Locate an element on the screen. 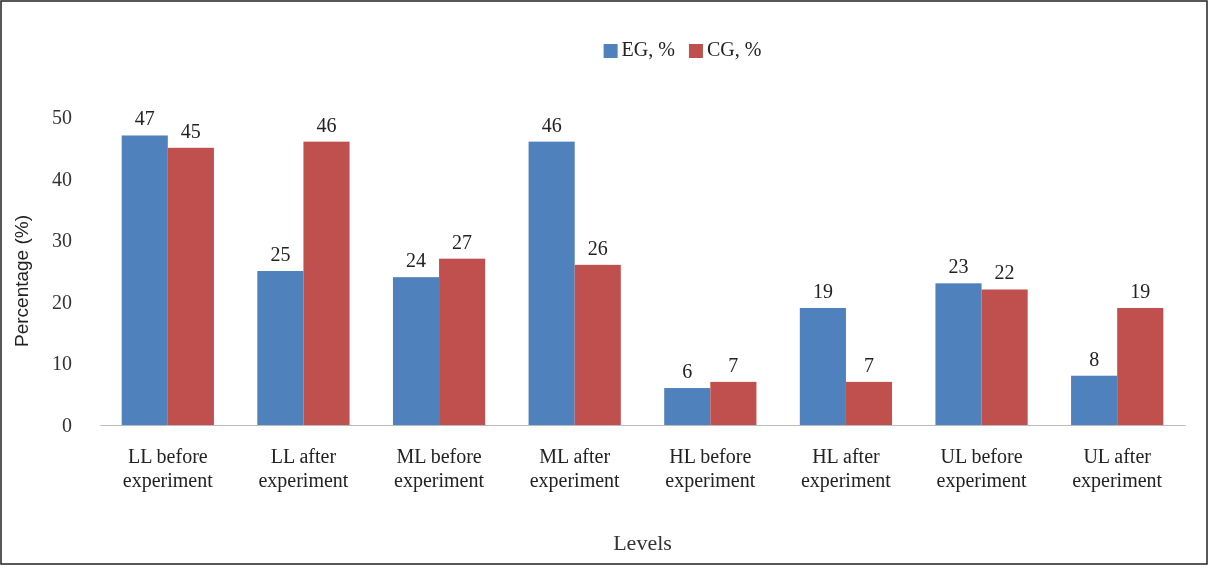 The width and height of the screenshot is (1210, 567). legend-label: CG, % is located at coordinates (734, 49).